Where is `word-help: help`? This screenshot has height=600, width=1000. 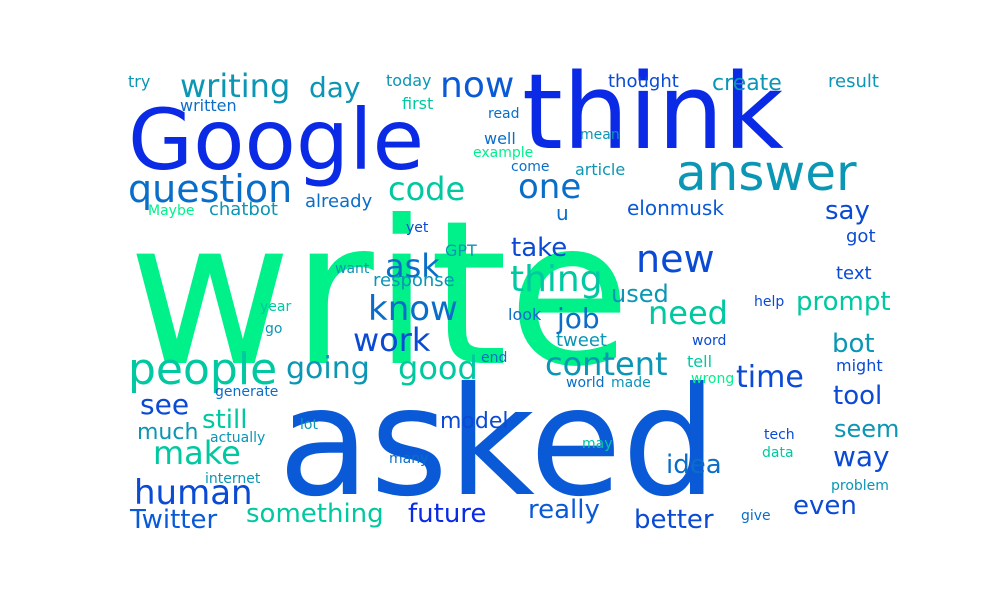 word-help: help is located at coordinates (769, 302).